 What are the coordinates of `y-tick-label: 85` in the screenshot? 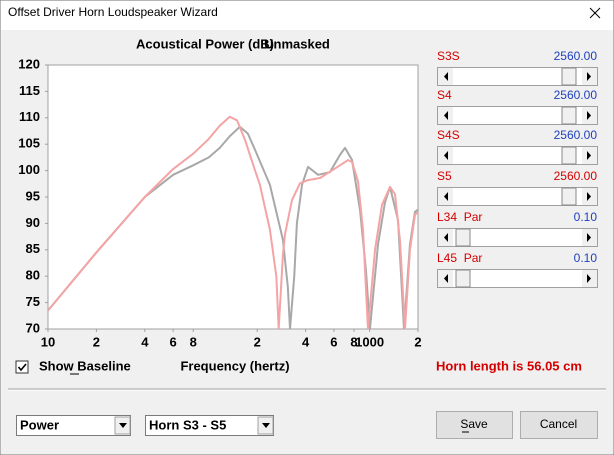 It's located at (33, 248).